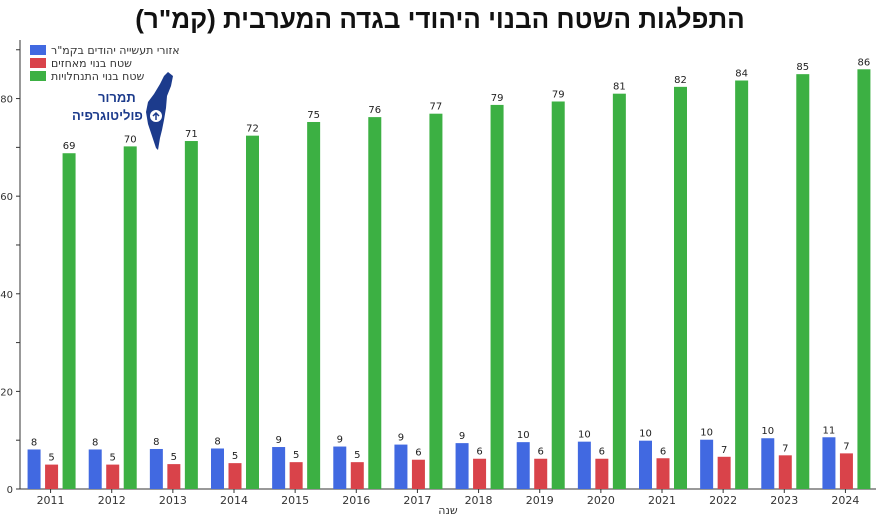 Image resolution: width=880 pixels, height=520 pixels. What do you see at coordinates (802, 67) in the screenshot?
I see `data-label: 85` at bounding box center [802, 67].